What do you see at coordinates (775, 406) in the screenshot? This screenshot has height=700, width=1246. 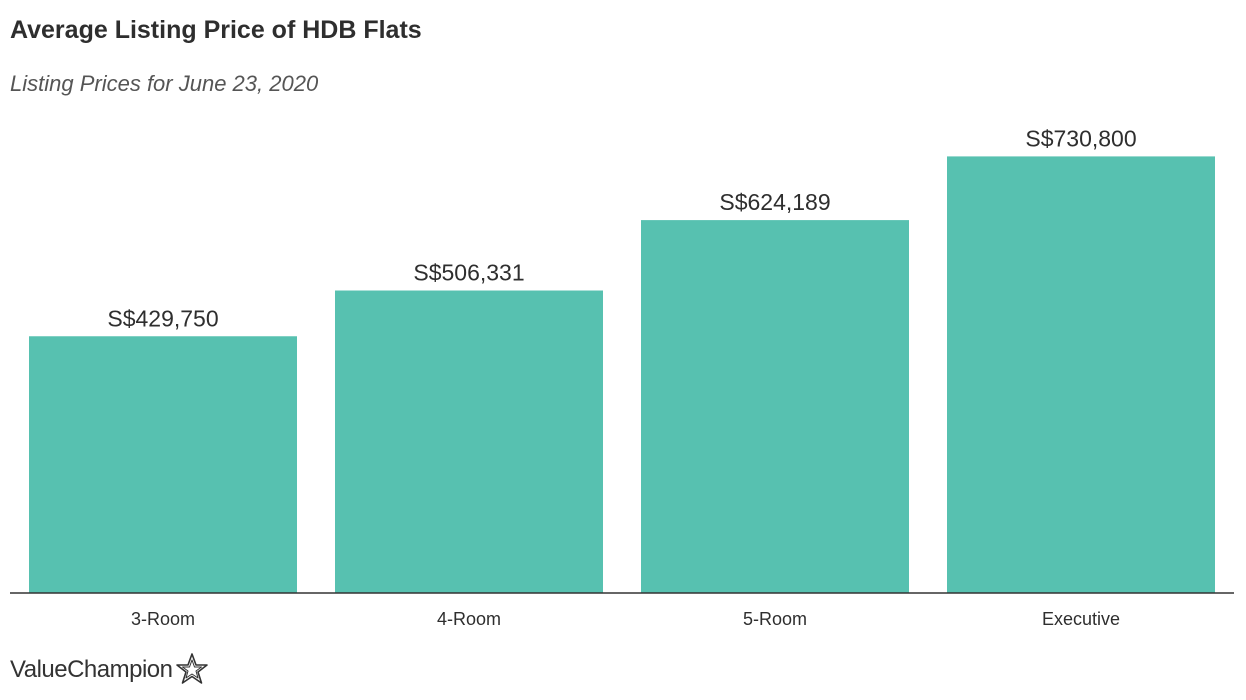 I see `bar-5-room` at bounding box center [775, 406].